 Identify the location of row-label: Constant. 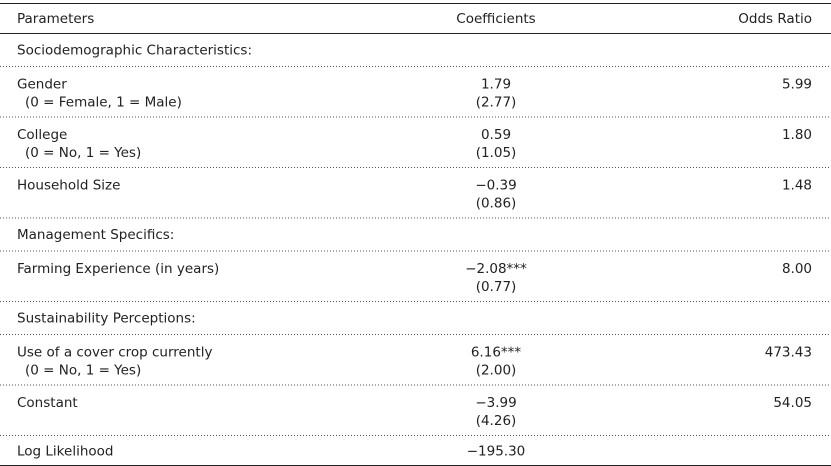
(47, 403).